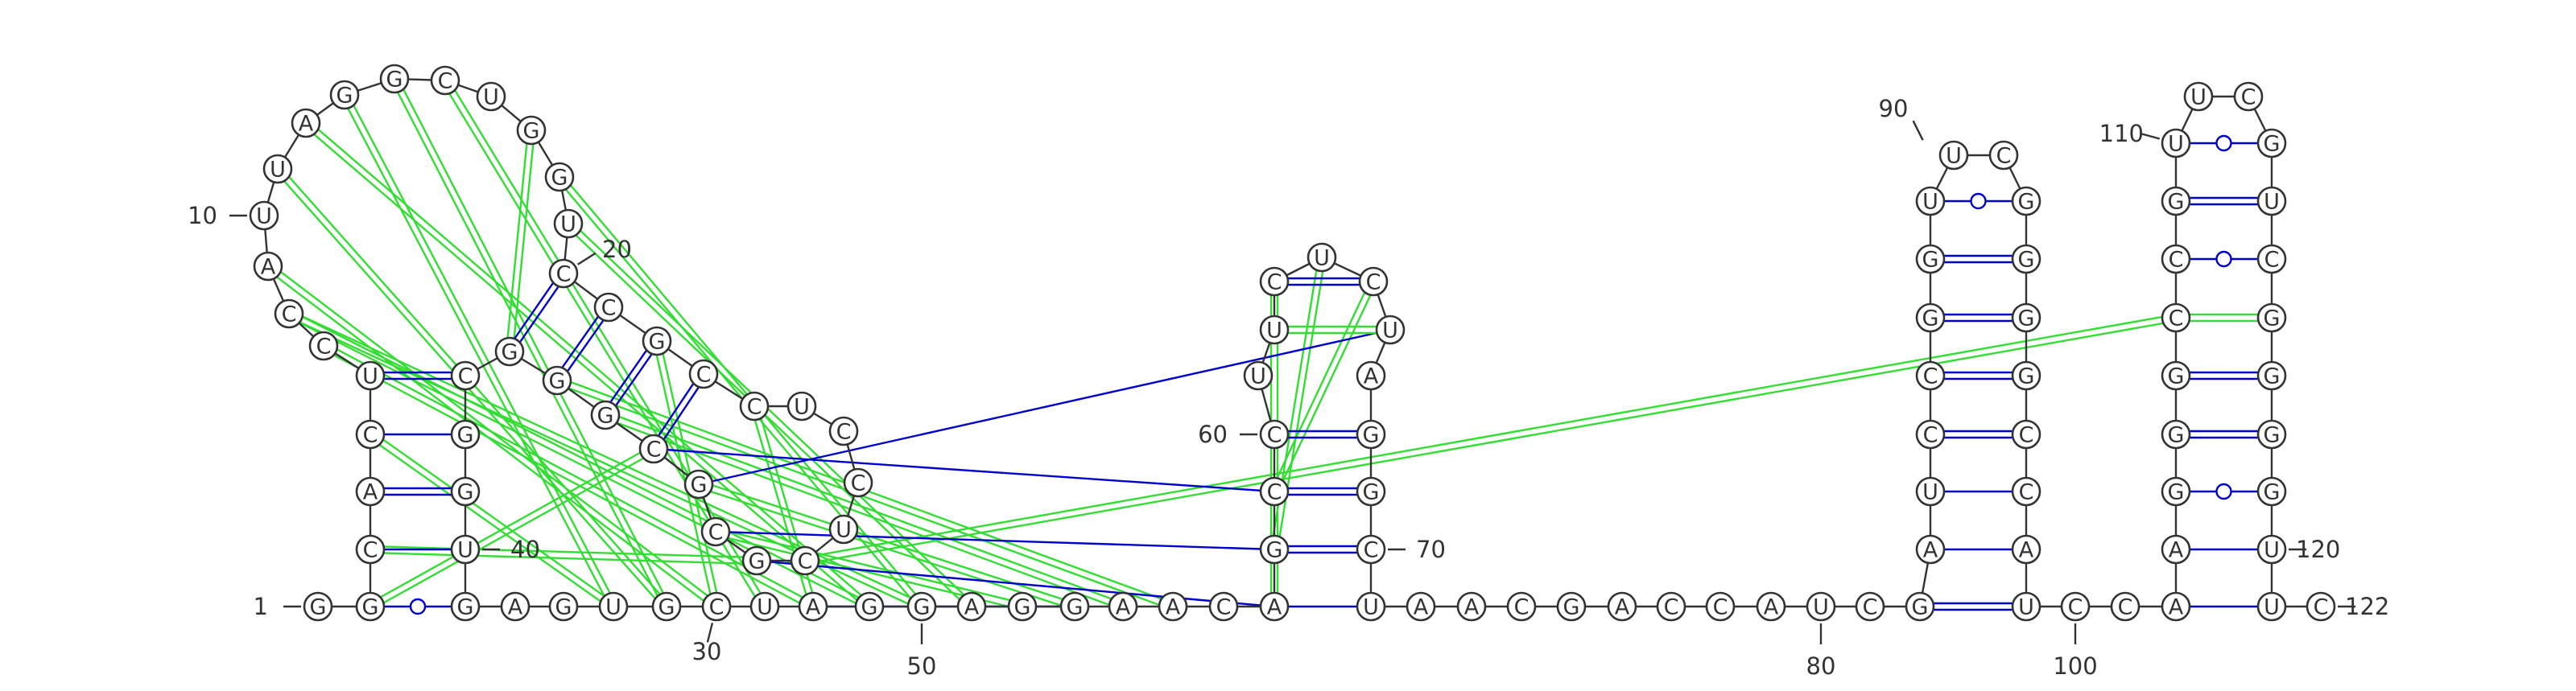 The image size is (2576, 691). Describe the element at coordinates (1821, 666) in the screenshot. I see `position-label: 80` at that location.